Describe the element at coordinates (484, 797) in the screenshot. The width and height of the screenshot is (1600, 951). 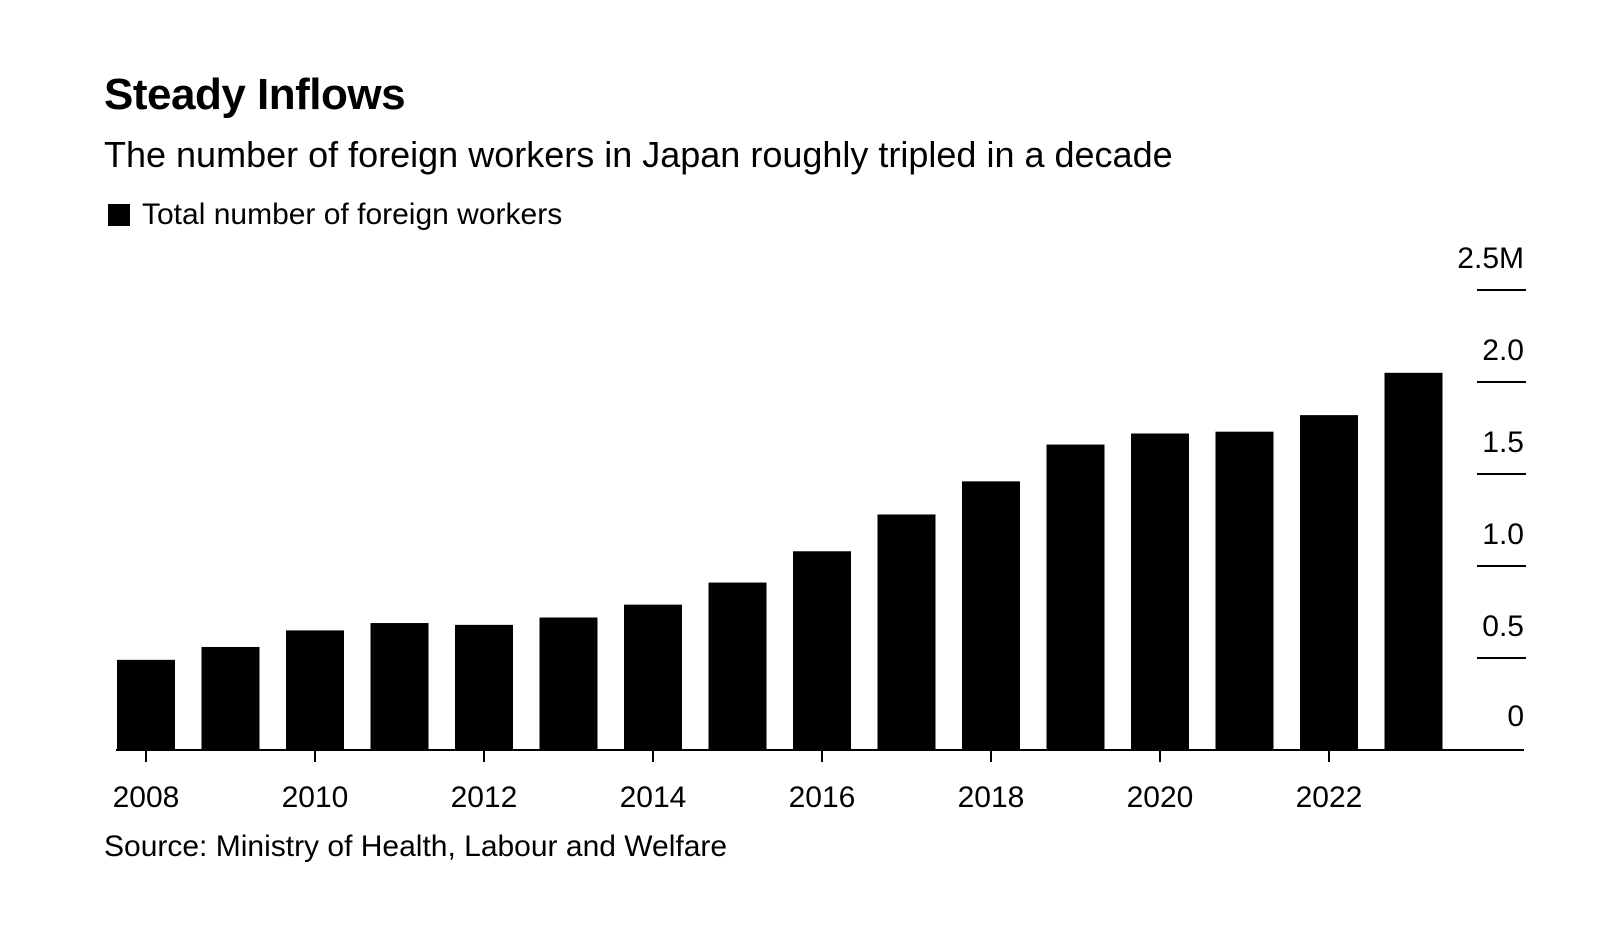
I see `x-tick-label-2012: 2012` at that location.